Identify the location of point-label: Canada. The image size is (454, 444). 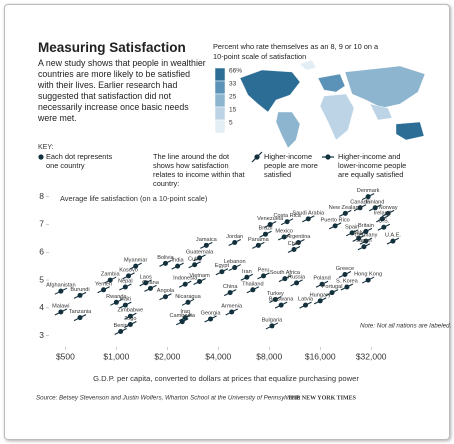
(360, 202).